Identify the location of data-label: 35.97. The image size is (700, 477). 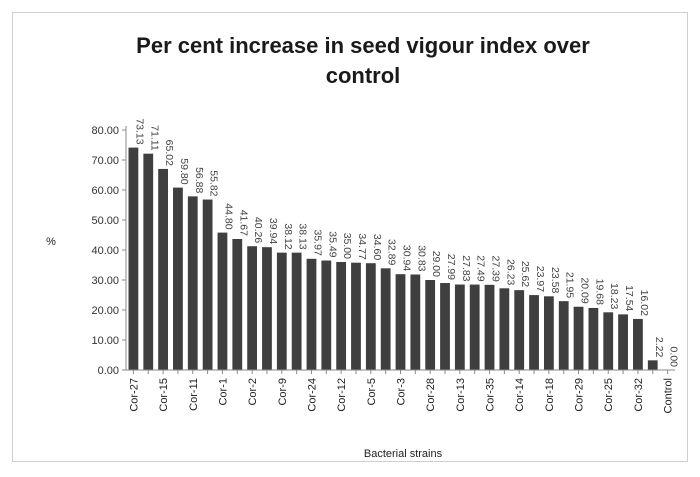
(317, 243).